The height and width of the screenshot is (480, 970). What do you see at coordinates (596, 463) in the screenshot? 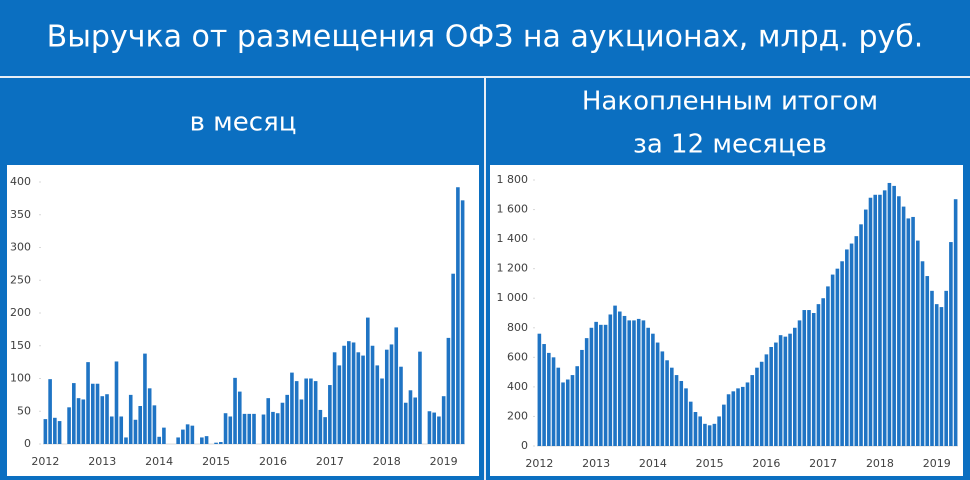
I see `x-tick-label: 2013` at bounding box center [596, 463].